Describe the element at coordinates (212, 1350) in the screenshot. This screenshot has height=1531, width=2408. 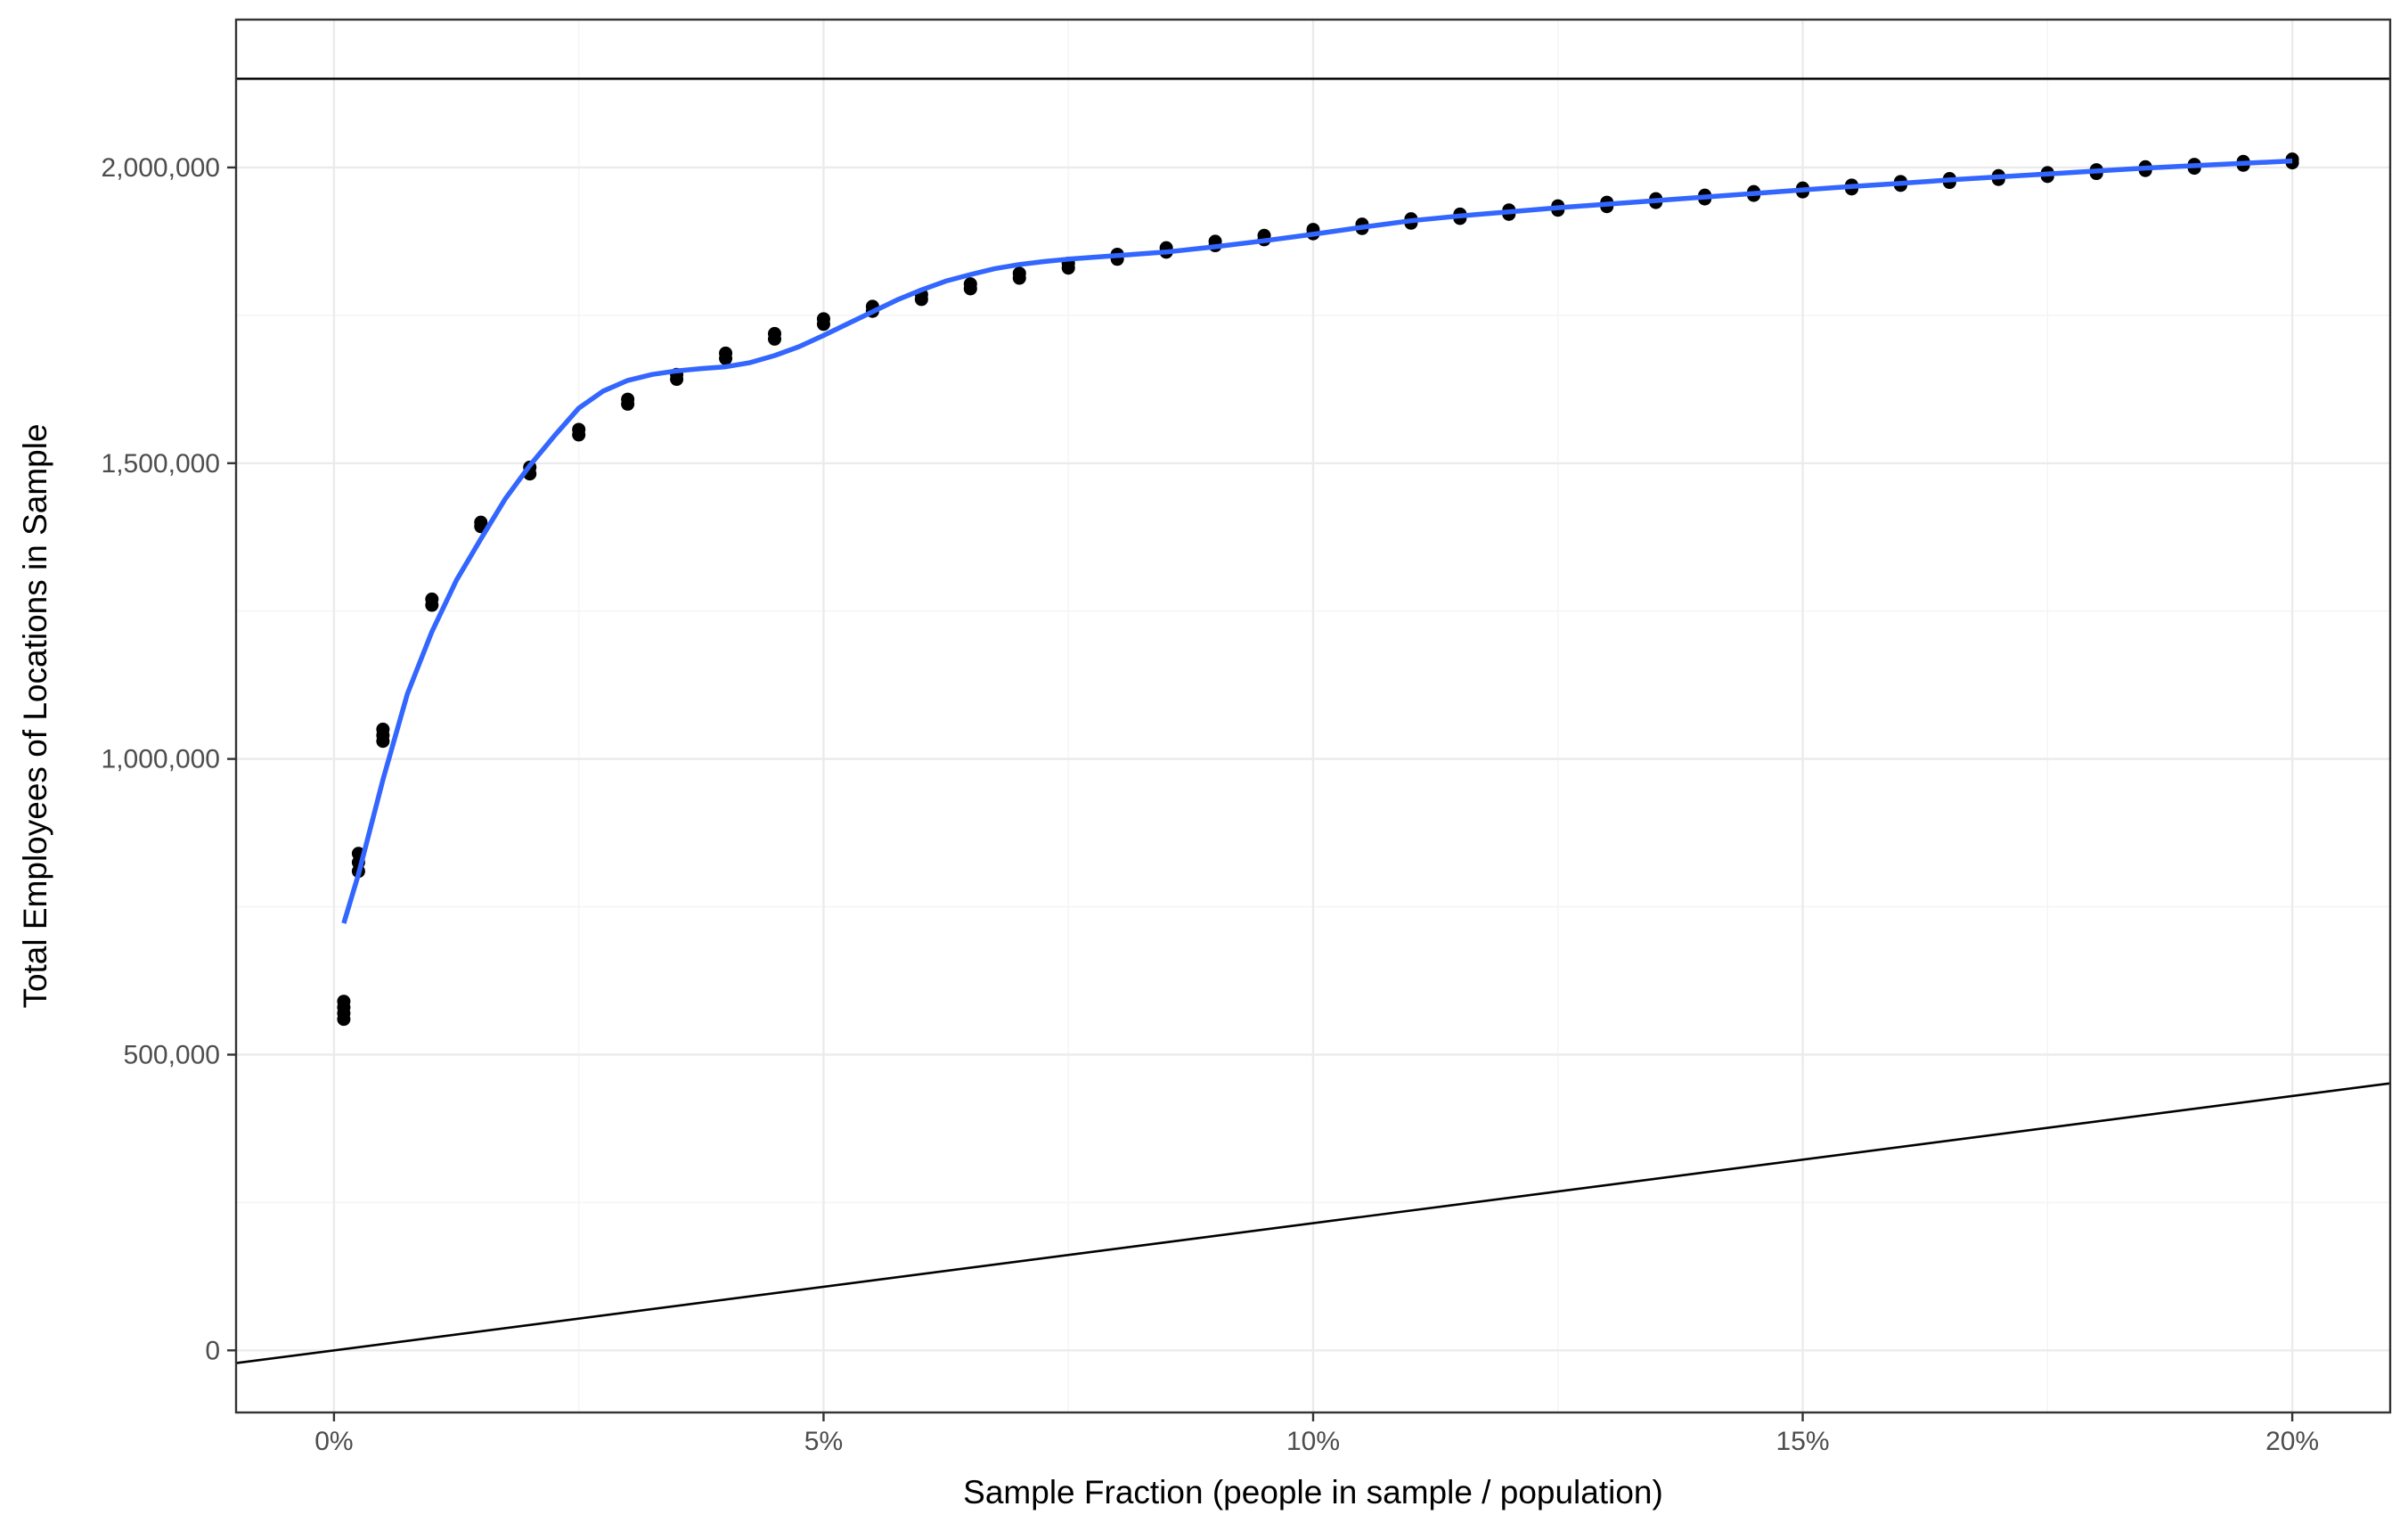
I see `y-tick-label: 0` at that location.